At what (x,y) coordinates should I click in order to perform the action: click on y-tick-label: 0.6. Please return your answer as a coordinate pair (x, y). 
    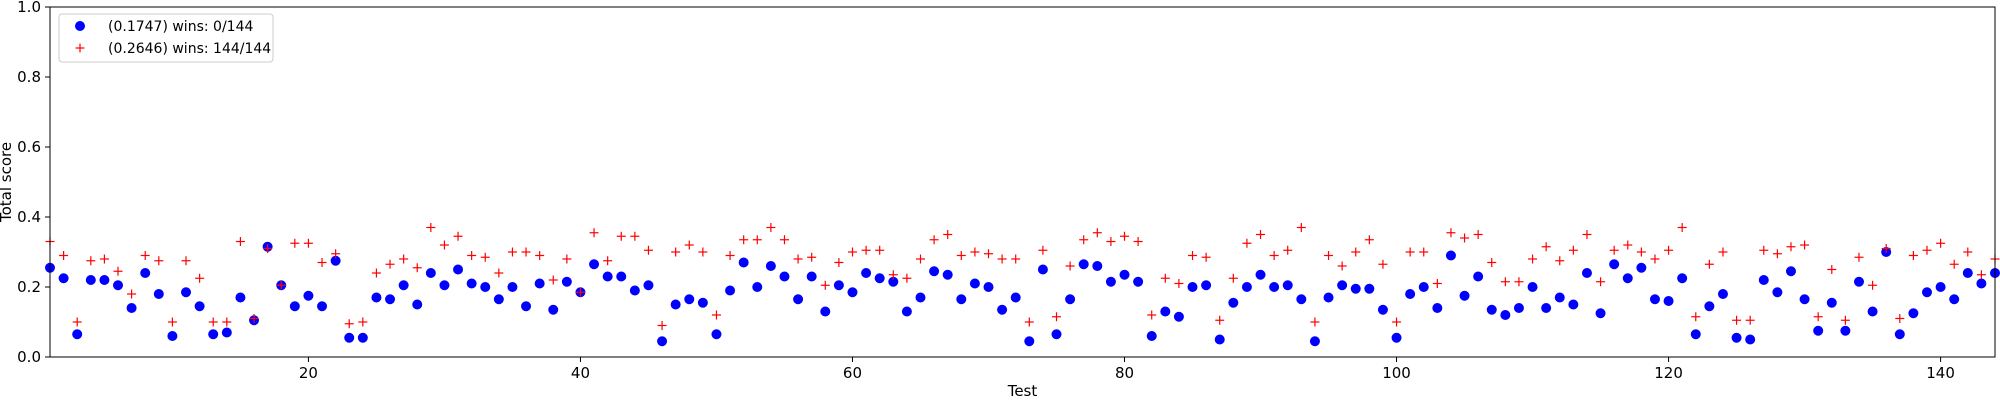
    Looking at the image, I should click on (29, 147).